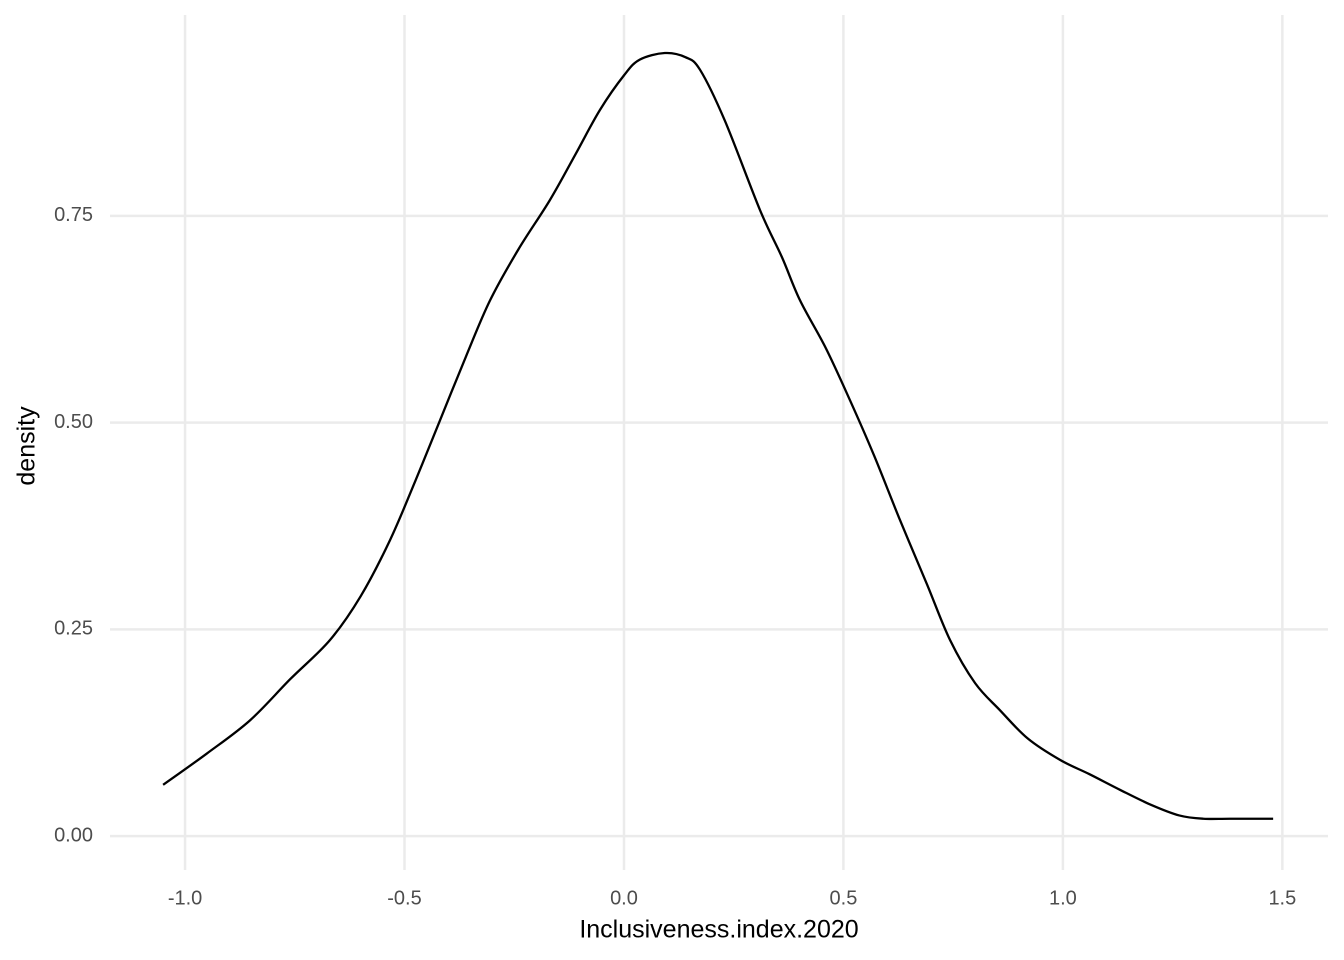 The height and width of the screenshot is (960, 1344). What do you see at coordinates (73, 422) in the screenshot?
I see `y-tick-label: 0.50` at bounding box center [73, 422].